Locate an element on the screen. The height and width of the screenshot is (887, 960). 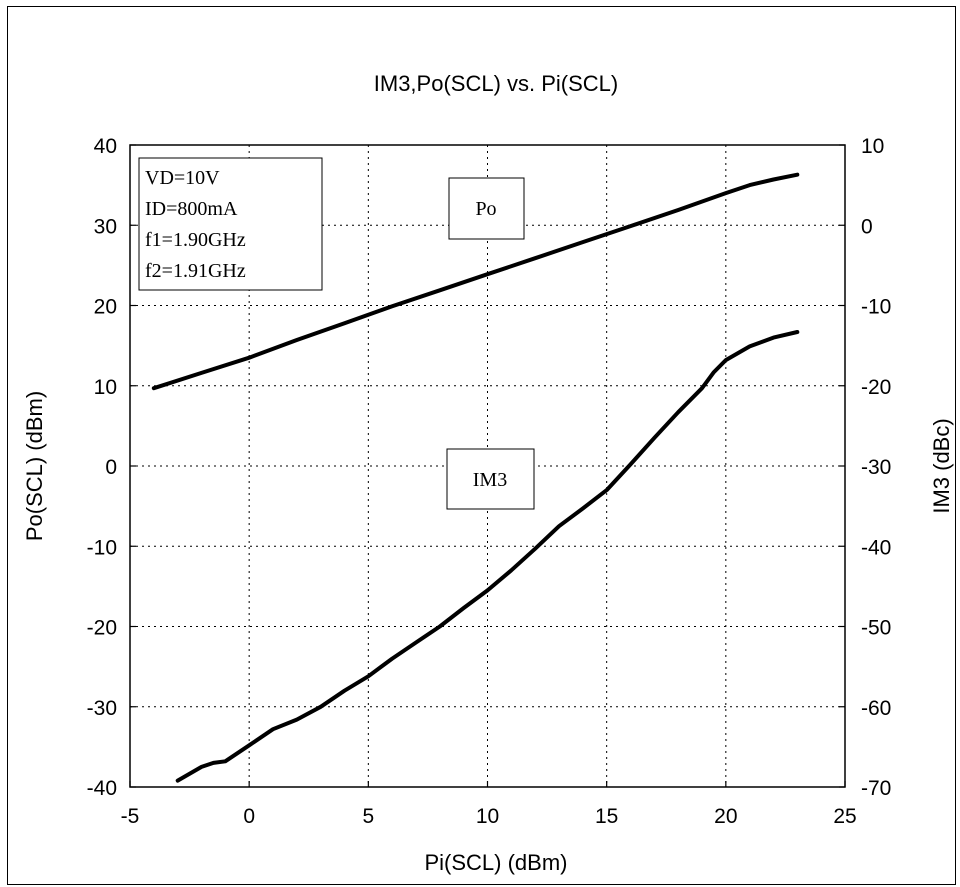
y-tick-label: -20 is located at coordinates (102, 628).